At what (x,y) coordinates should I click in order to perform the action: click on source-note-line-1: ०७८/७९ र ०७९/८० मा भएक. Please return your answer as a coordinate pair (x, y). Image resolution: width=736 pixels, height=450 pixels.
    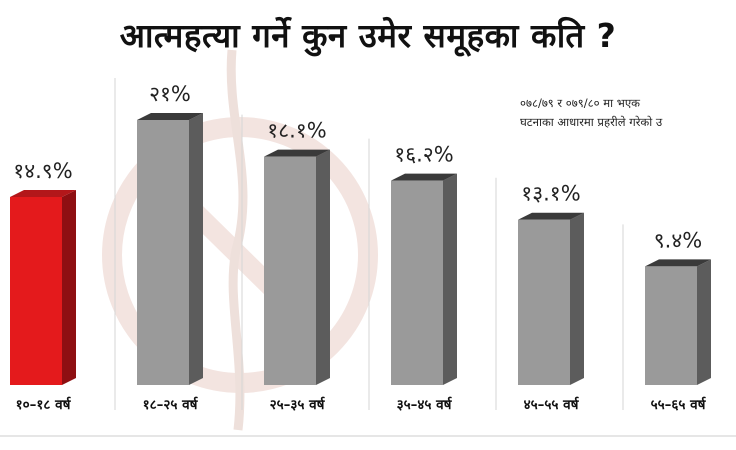
    Looking at the image, I should click on (580, 103).